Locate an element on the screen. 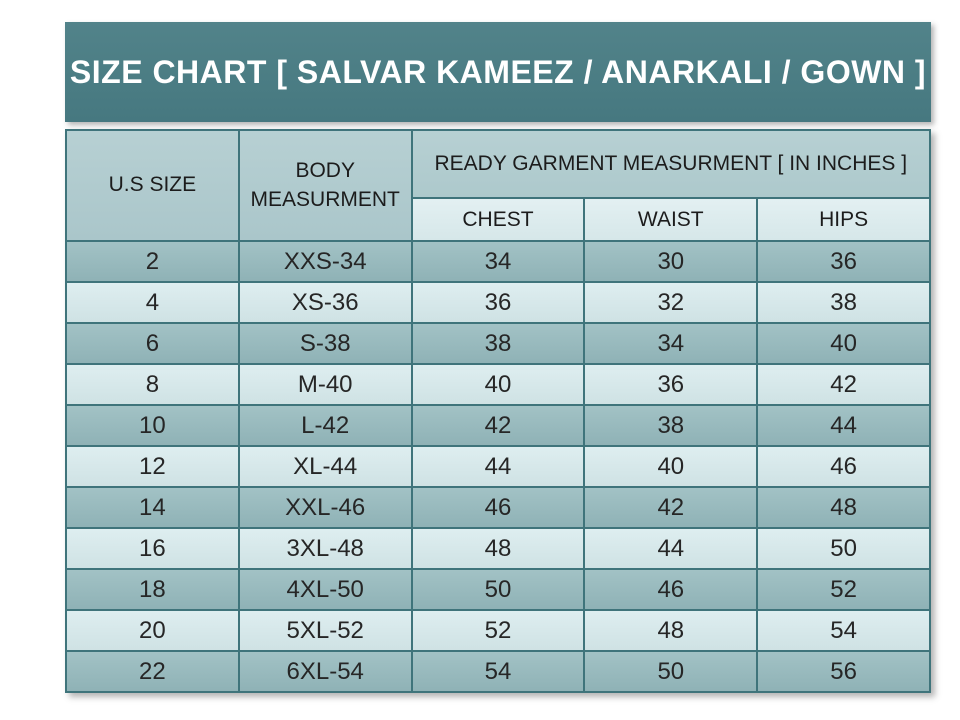 Image resolution: width=960 pixels, height=720 pixels. hips-cell: 52 is located at coordinates (843, 589).